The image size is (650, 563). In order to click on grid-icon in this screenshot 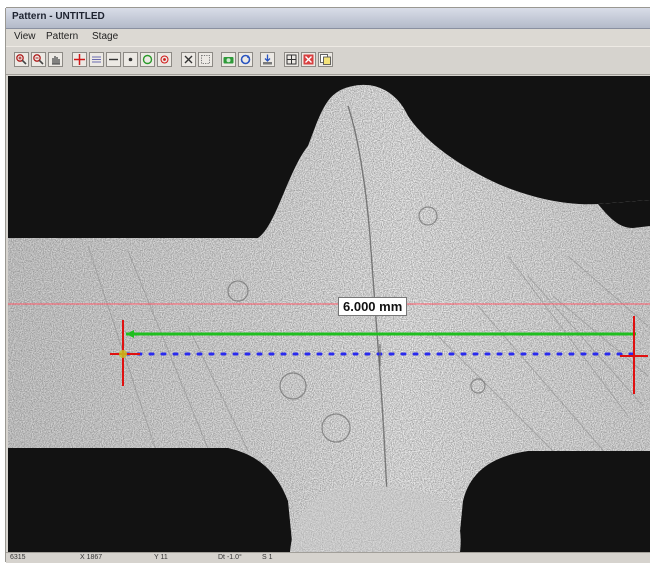, I will do `click(291, 59)`.